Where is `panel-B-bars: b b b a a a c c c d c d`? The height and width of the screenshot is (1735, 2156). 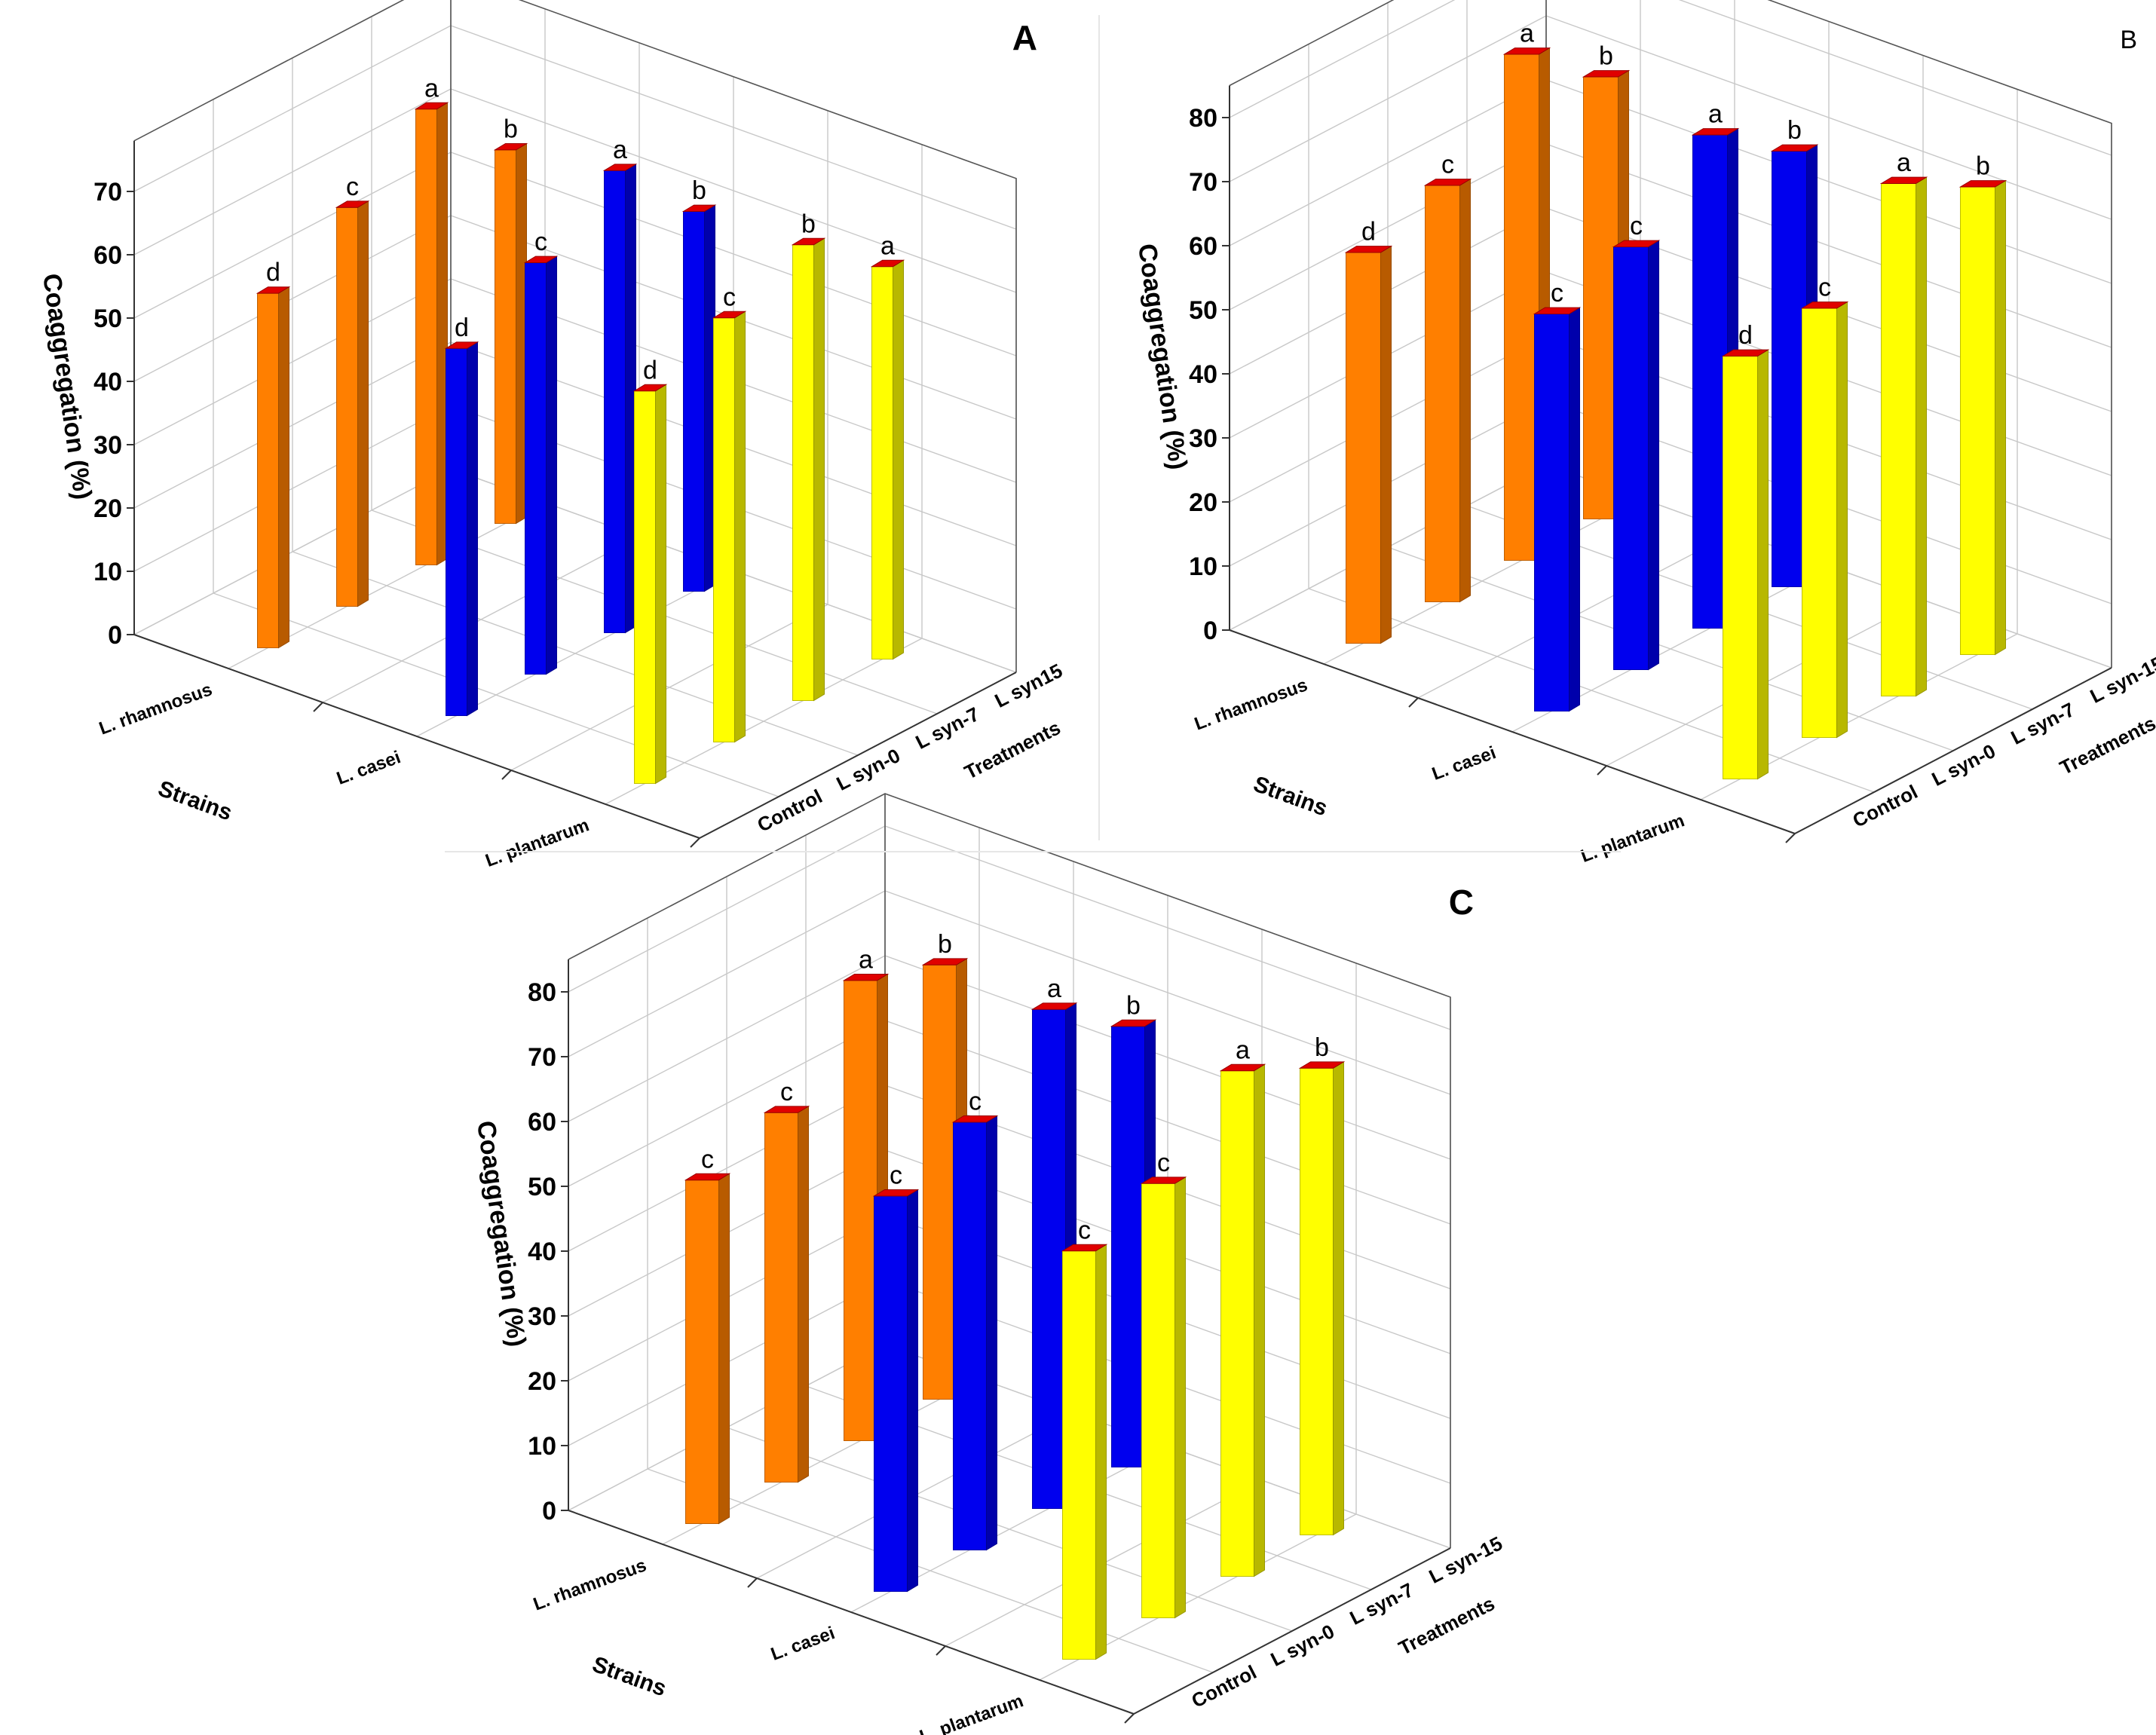 panel-B-bars: b b b a a a c c c d c d is located at coordinates (1675, 400).